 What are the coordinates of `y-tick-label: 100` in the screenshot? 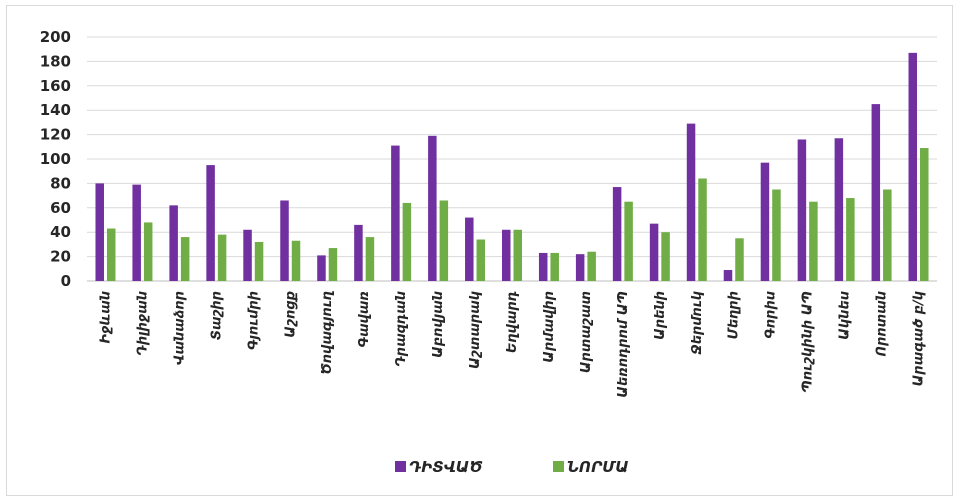 It's located at (55, 159).